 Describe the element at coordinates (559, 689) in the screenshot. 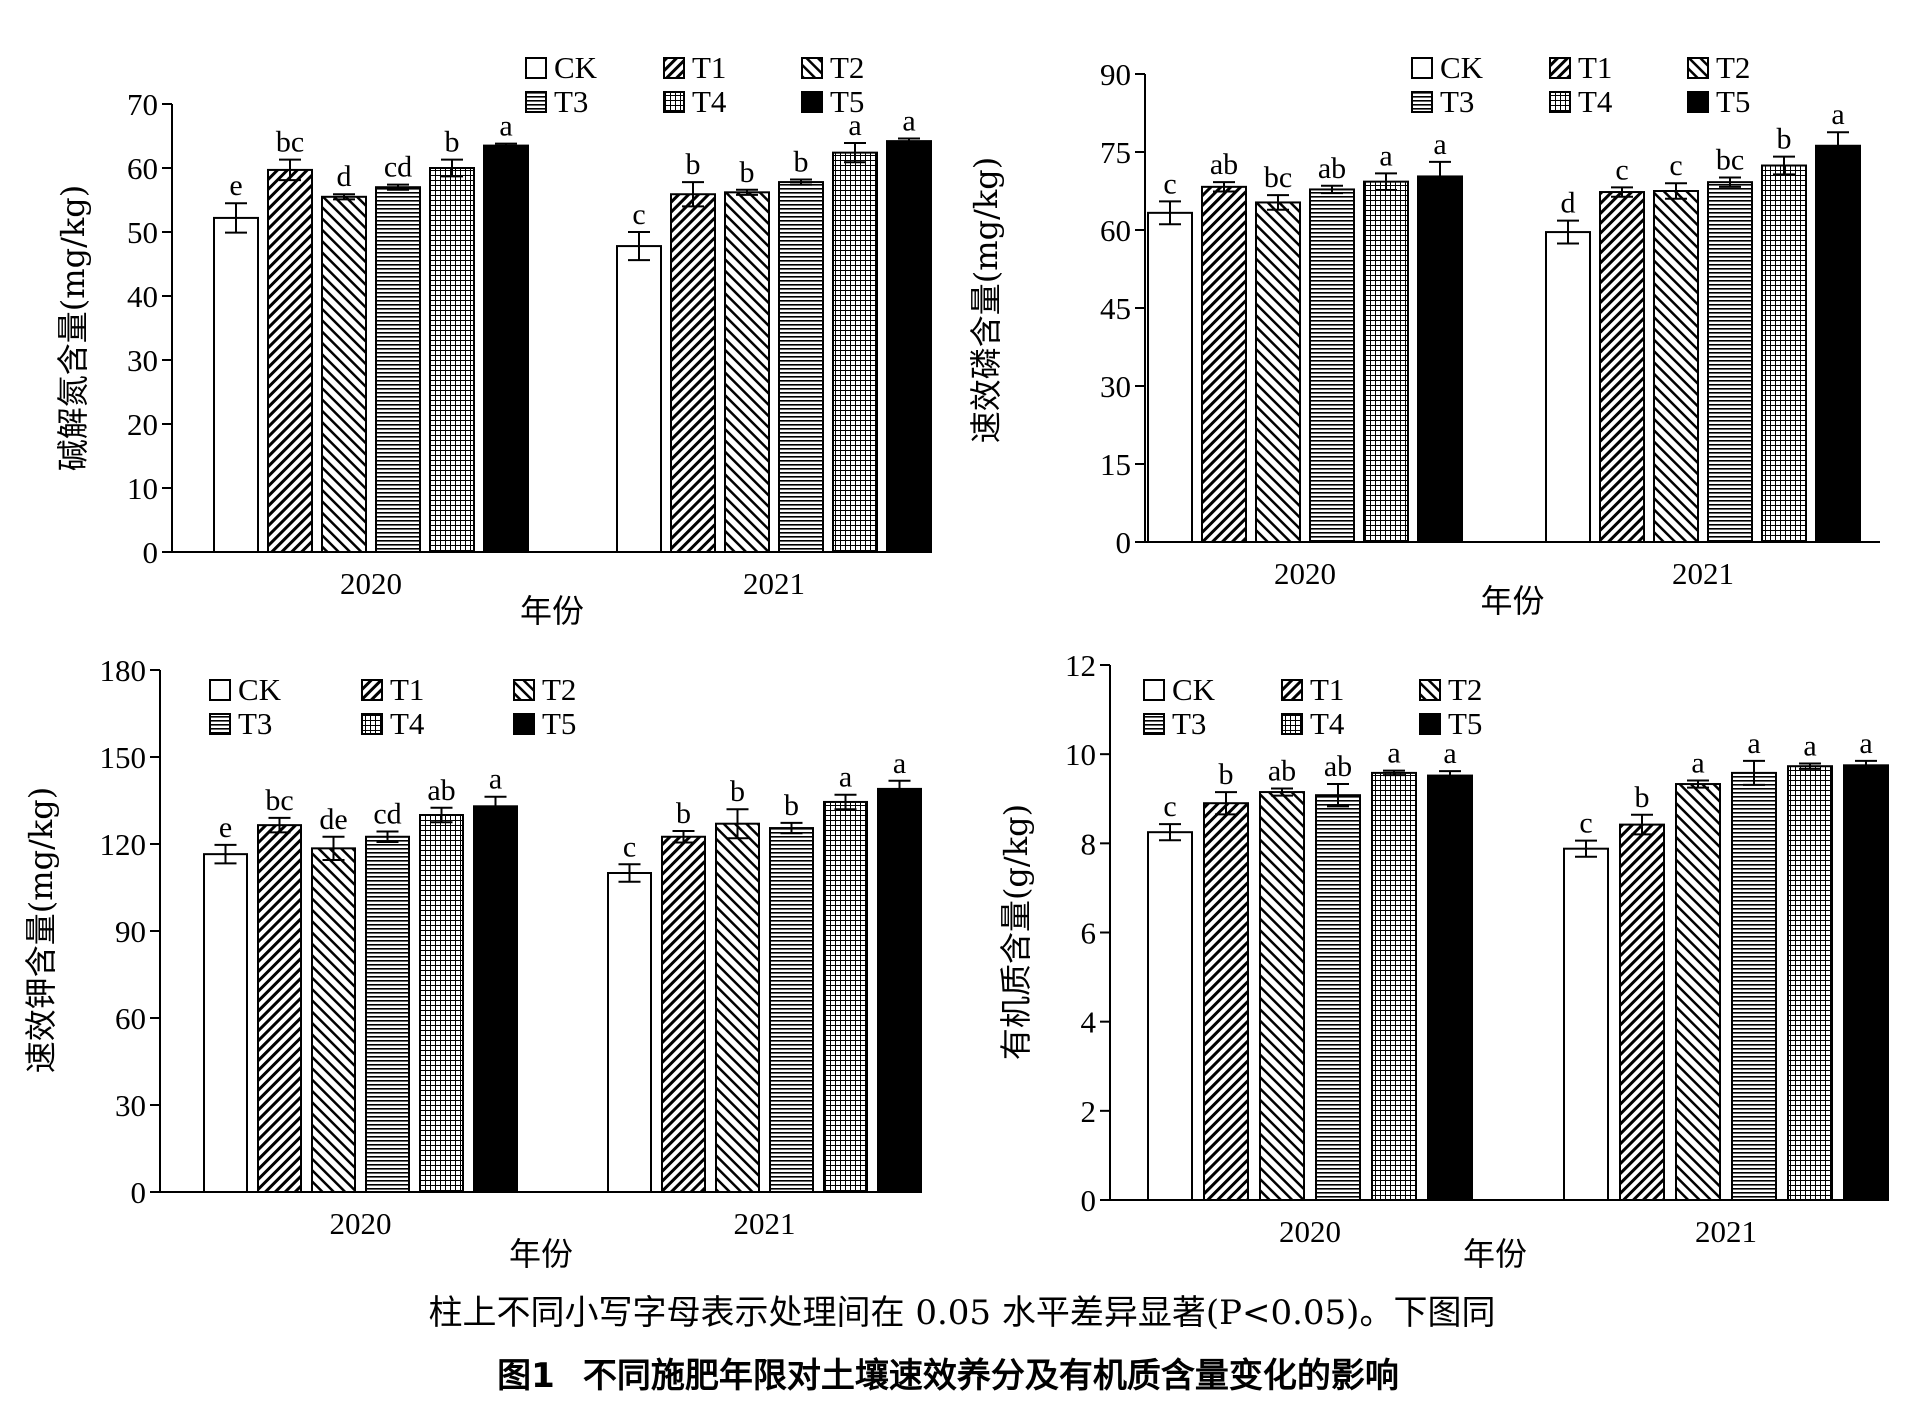

I see `legend-label-T2: T2` at that location.